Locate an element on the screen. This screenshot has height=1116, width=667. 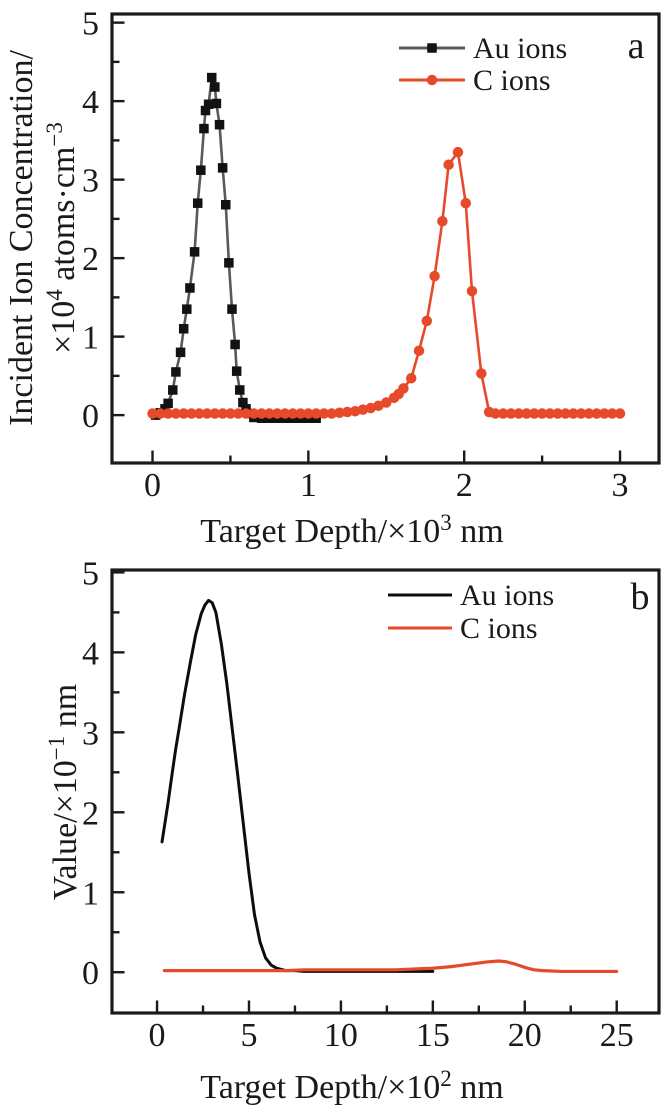
legend-label-au-ions: Au ions is located at coordinates (520, 48).